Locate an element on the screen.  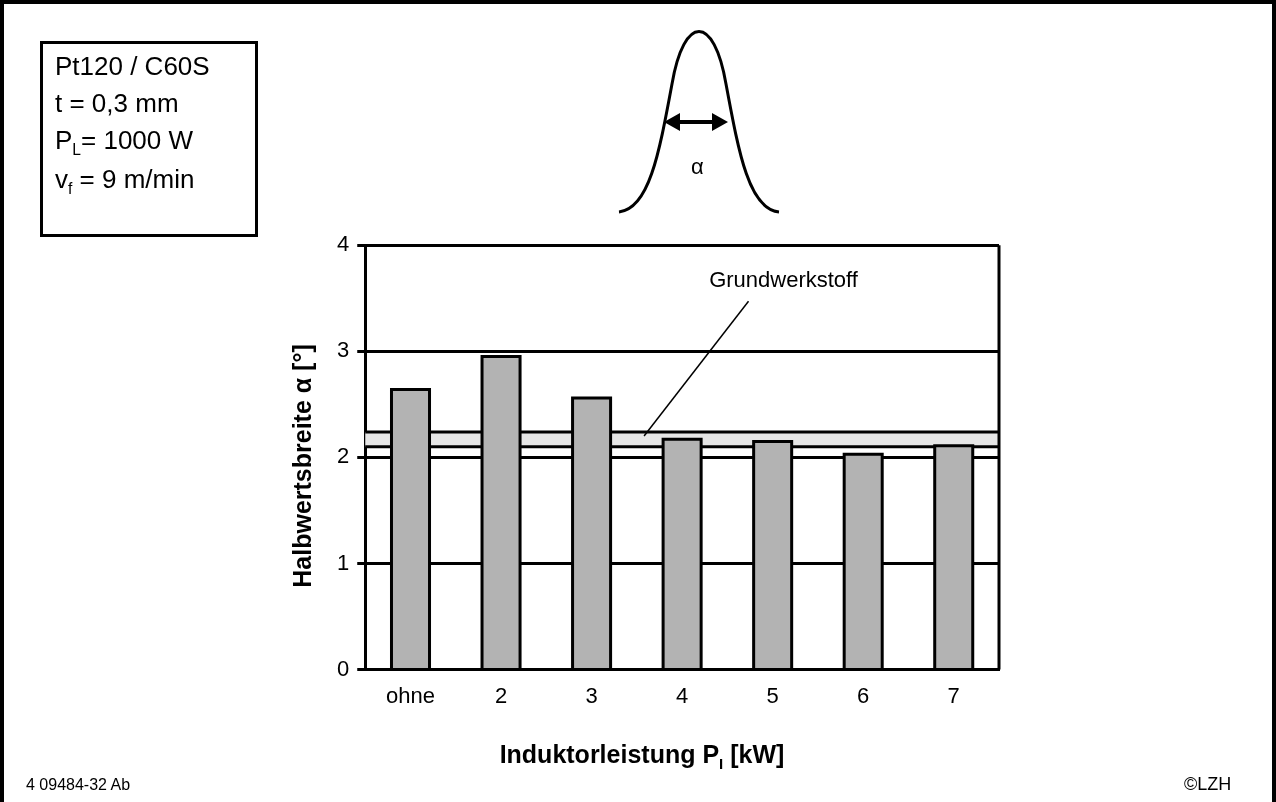
x-tick-label: ohne is located at coordinates (410, 695).